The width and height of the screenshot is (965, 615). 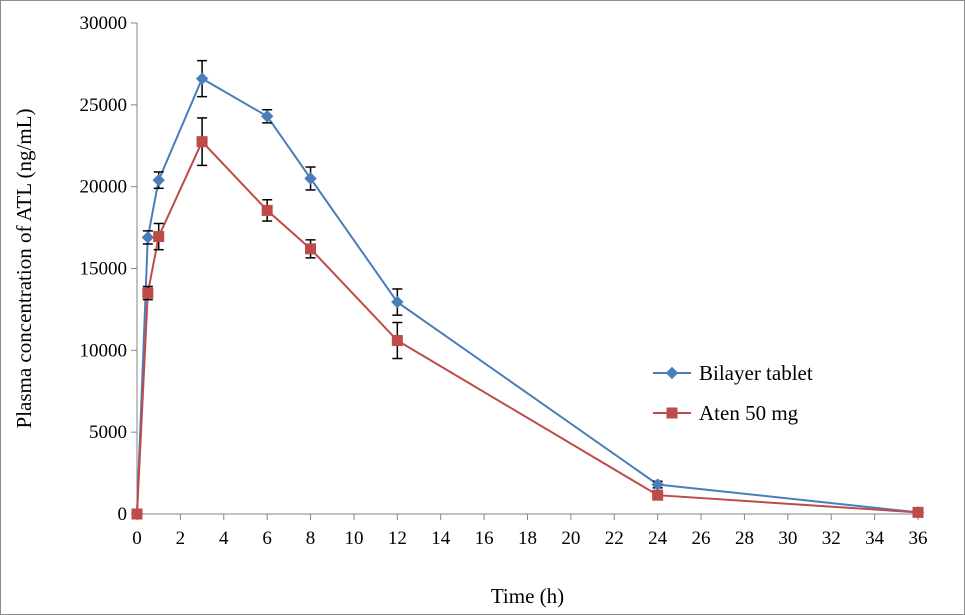 I want to click on x-tick-label: 6, so click(x=267, y=538).